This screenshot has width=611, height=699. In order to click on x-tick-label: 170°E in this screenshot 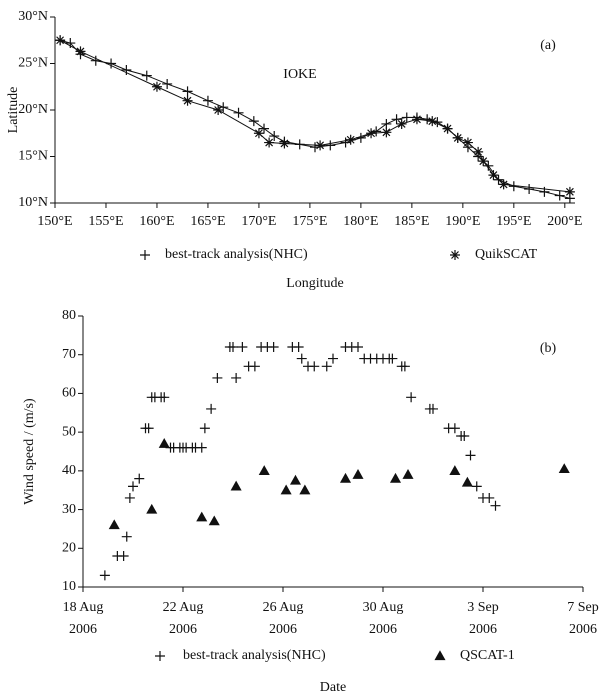, I will do `click(258, 221)`.